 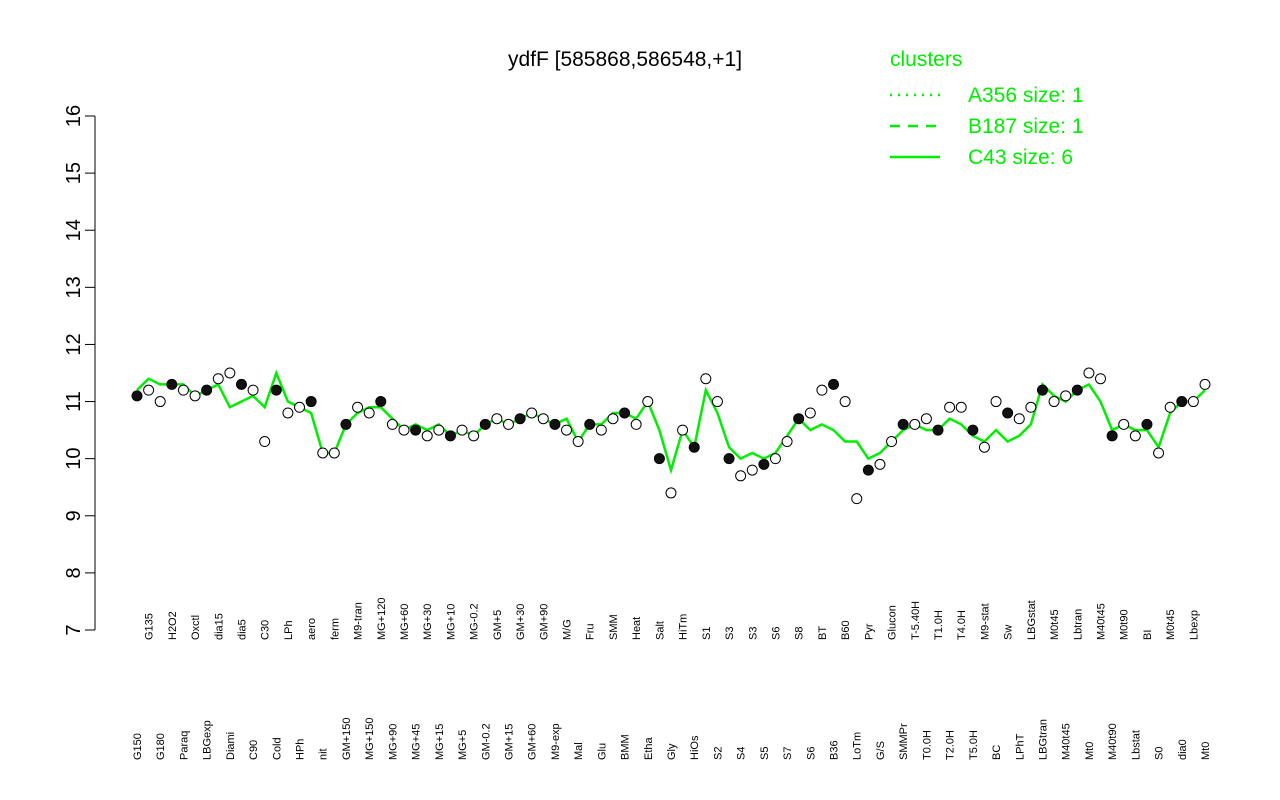 I want to click on x-tick-label: H2O2, so click(x=173, y=625).